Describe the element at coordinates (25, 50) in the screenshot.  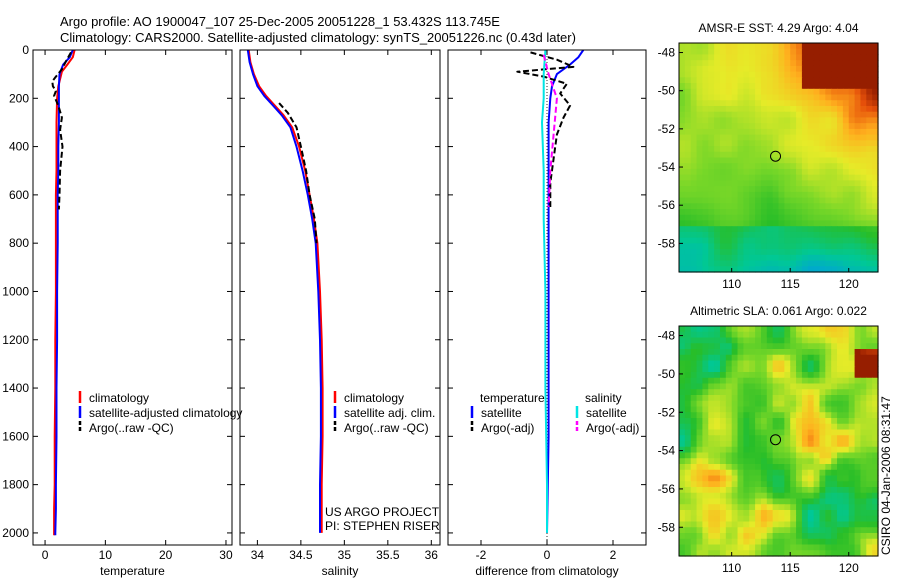
I see `depth-tick-label: 0` at that location.